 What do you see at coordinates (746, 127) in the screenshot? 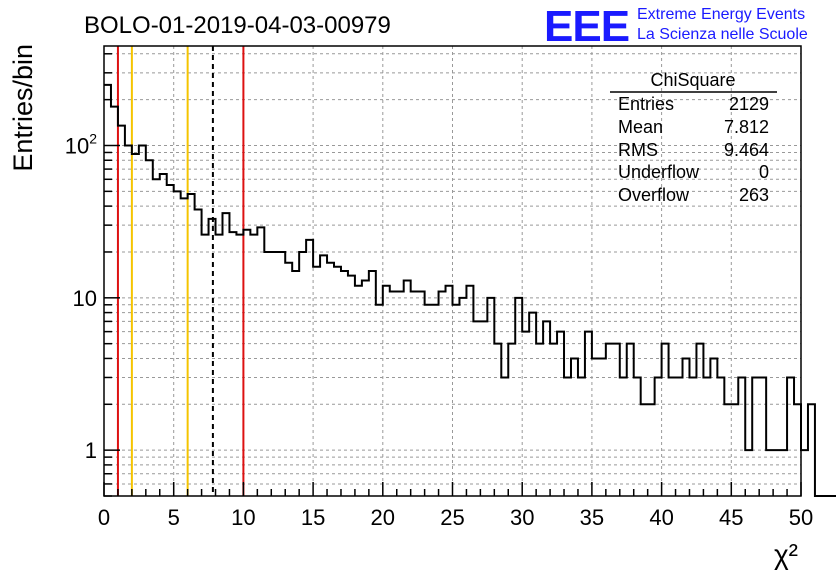
I see `stats-mean-value: 7.812` at bounding box center [746, 127].